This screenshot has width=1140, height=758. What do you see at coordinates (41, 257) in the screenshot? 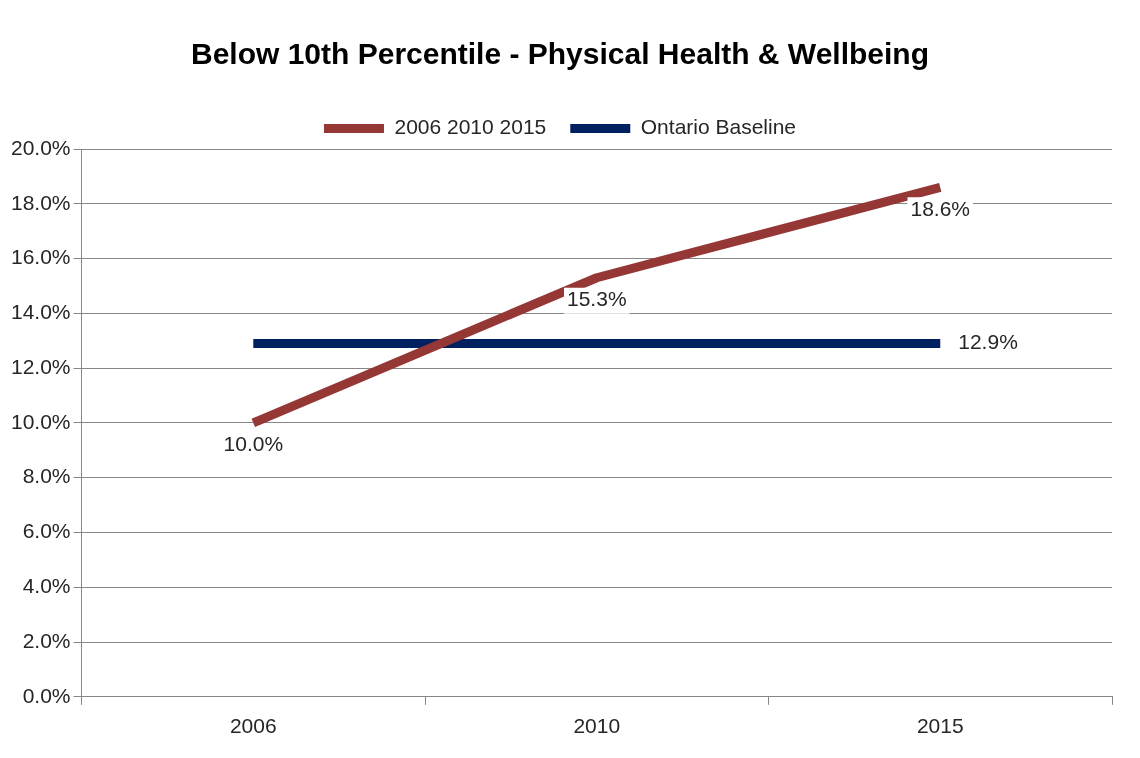
I see `y-tick-label: 16.0%` at bounding box center [41, 257].